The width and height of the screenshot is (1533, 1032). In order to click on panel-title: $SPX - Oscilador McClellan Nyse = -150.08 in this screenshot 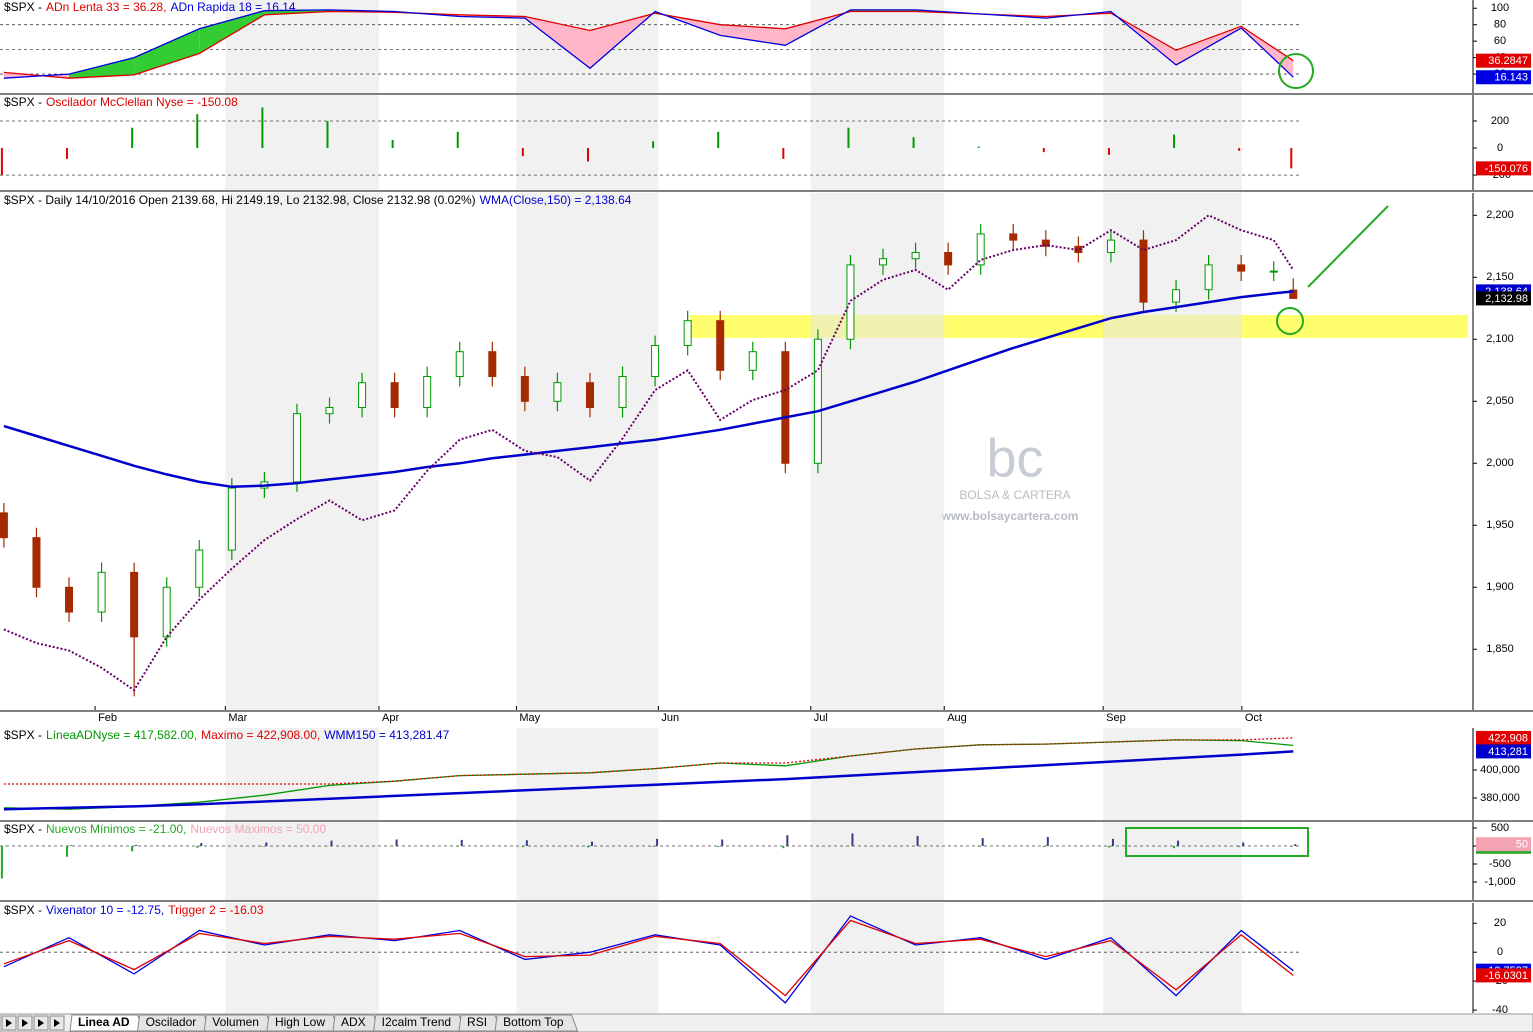, I will do `click(121, 102)`.